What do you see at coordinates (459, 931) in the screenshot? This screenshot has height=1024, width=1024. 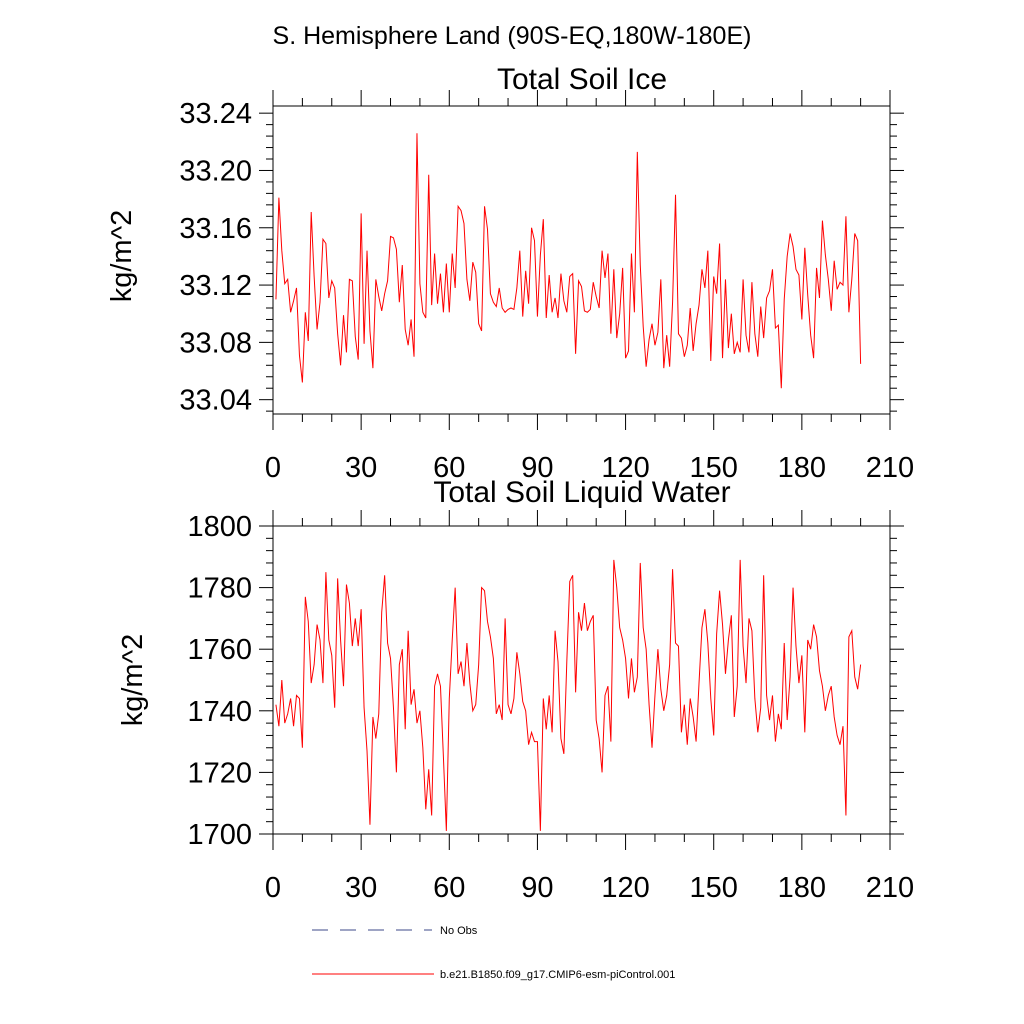 I see `legend-obs-label: No Obs` at bounding box center [459, 931].